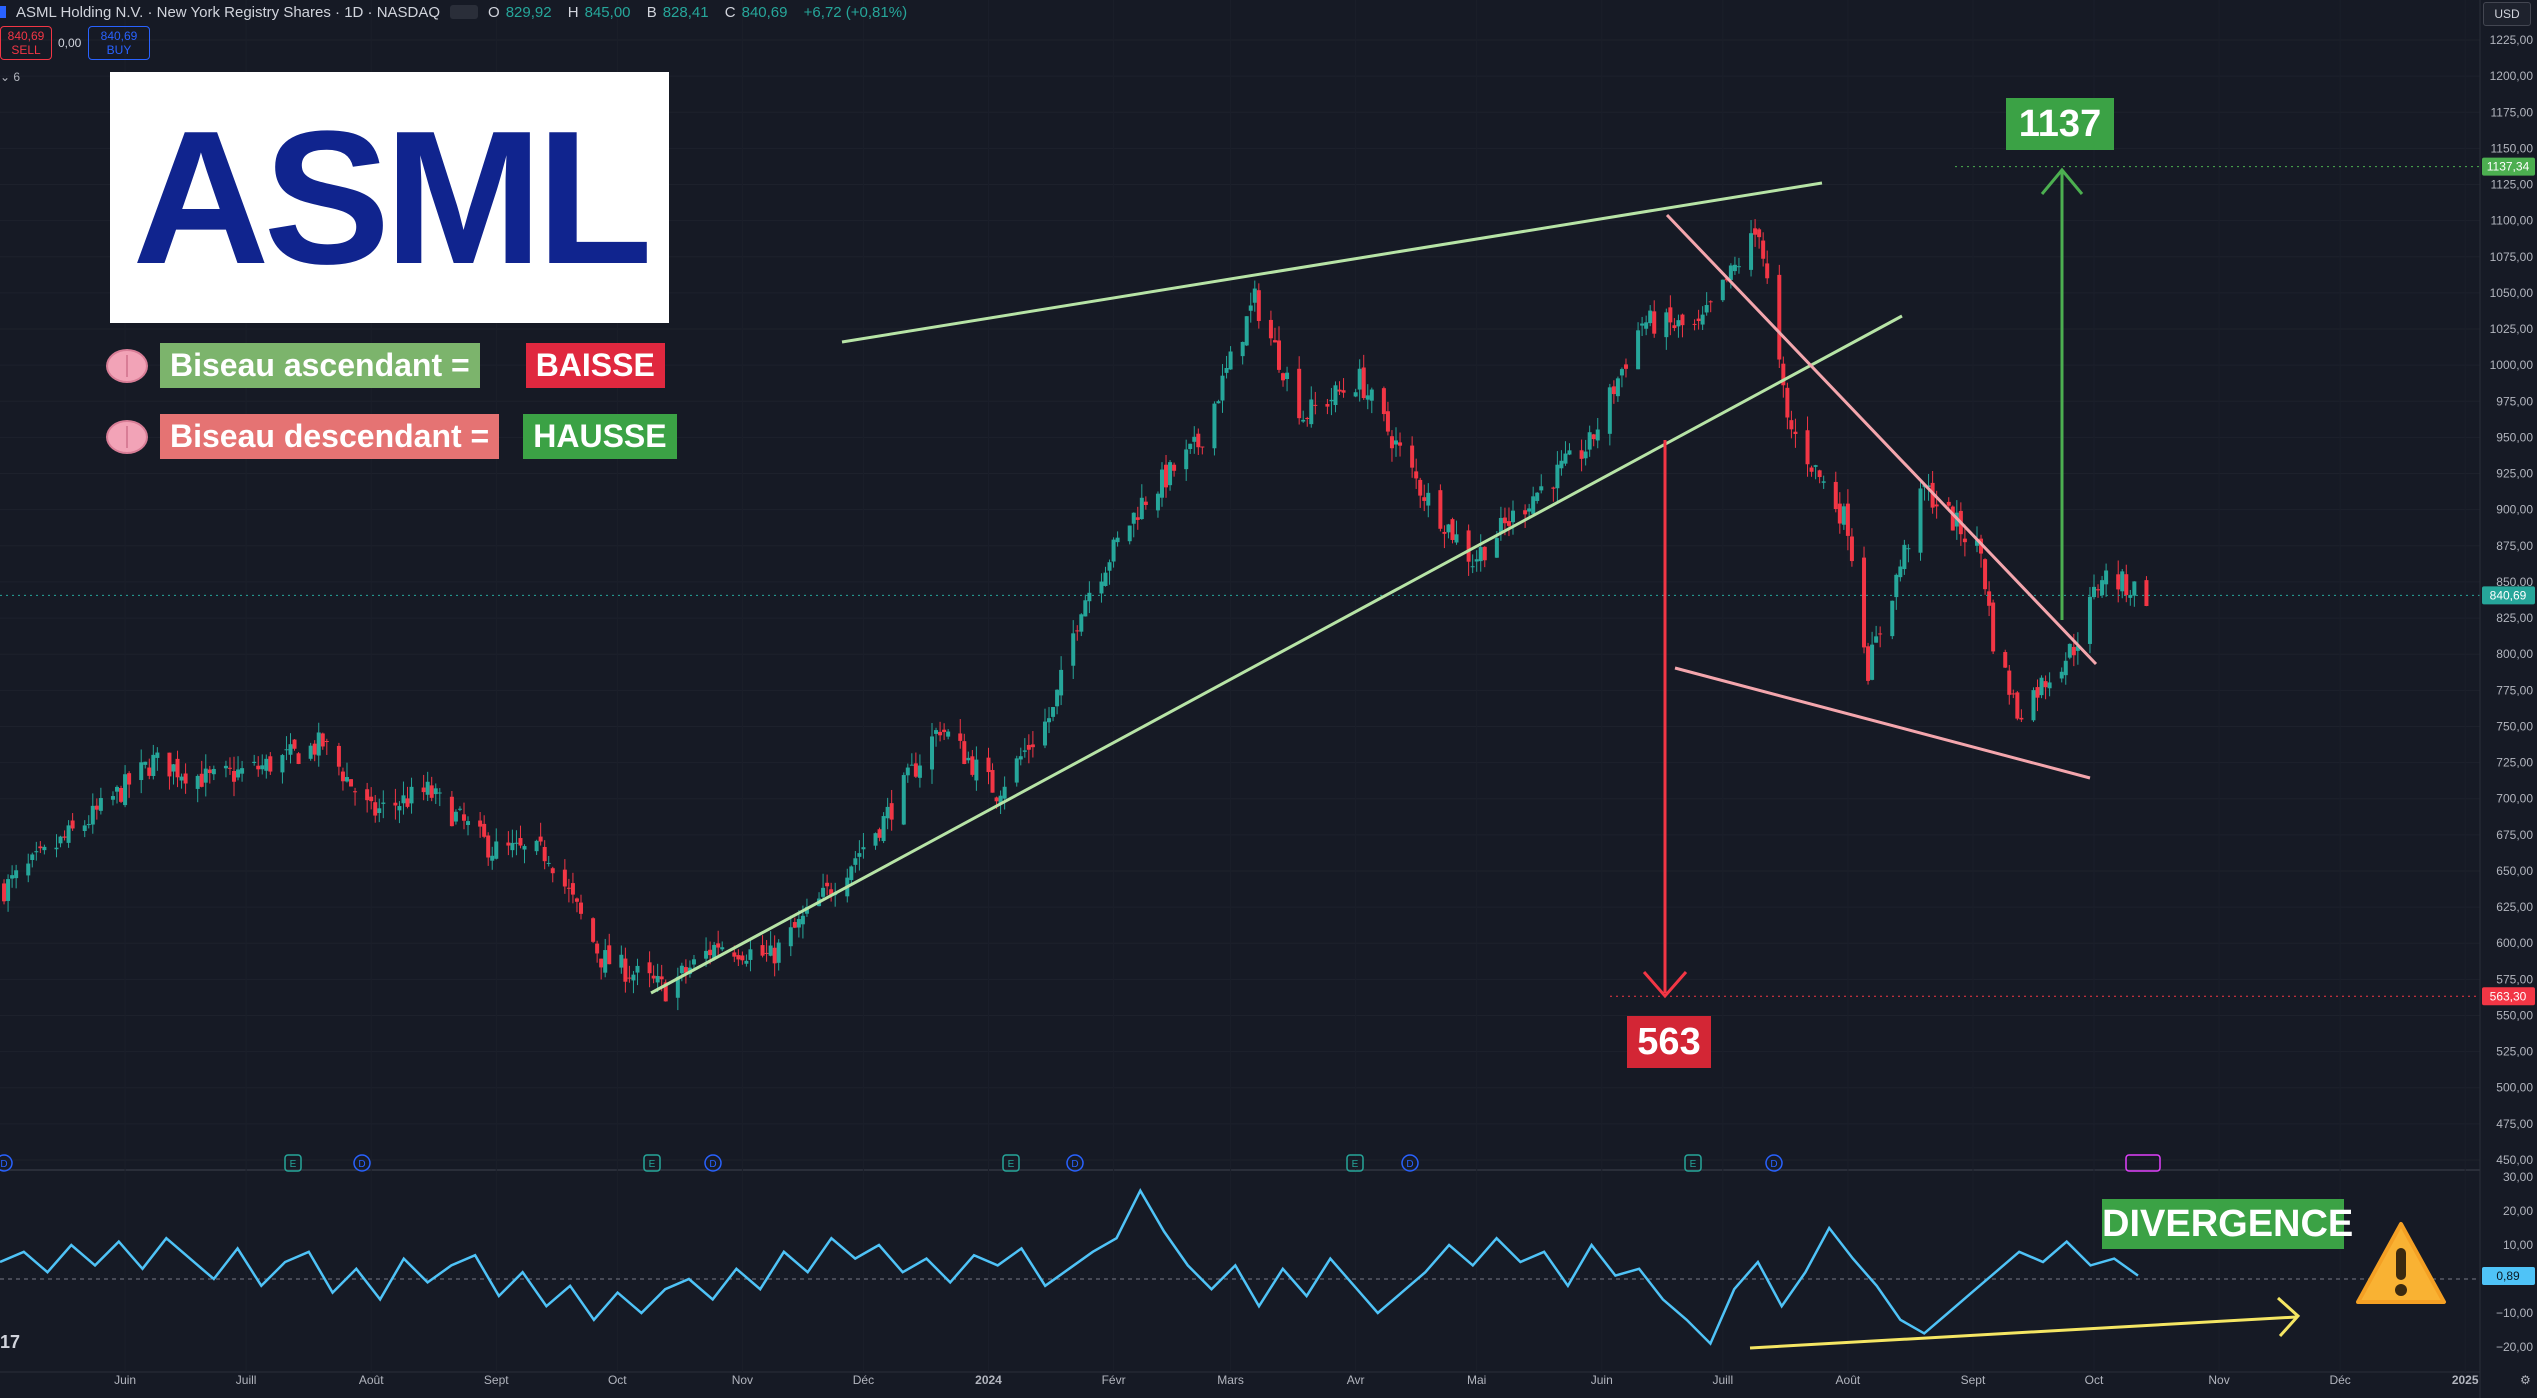 Image resolution: width=2537 pixels, height=1398 pixels. I want to click on price-tick-label: 475,00, so click(2514, 1124).